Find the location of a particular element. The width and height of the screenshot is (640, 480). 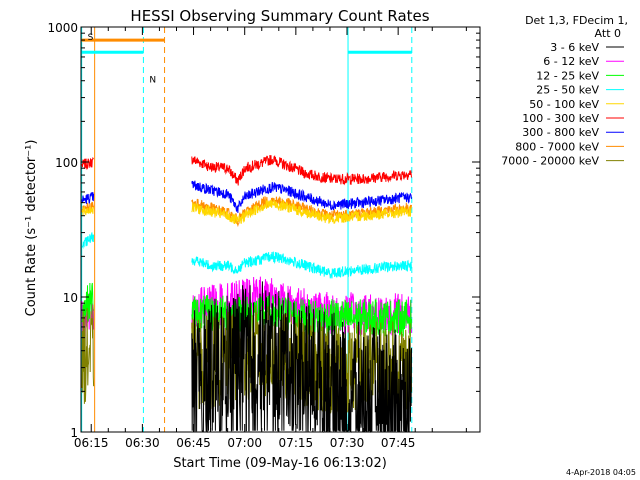

y-tick-label-0: 1 is located at coordinates (74, 433).